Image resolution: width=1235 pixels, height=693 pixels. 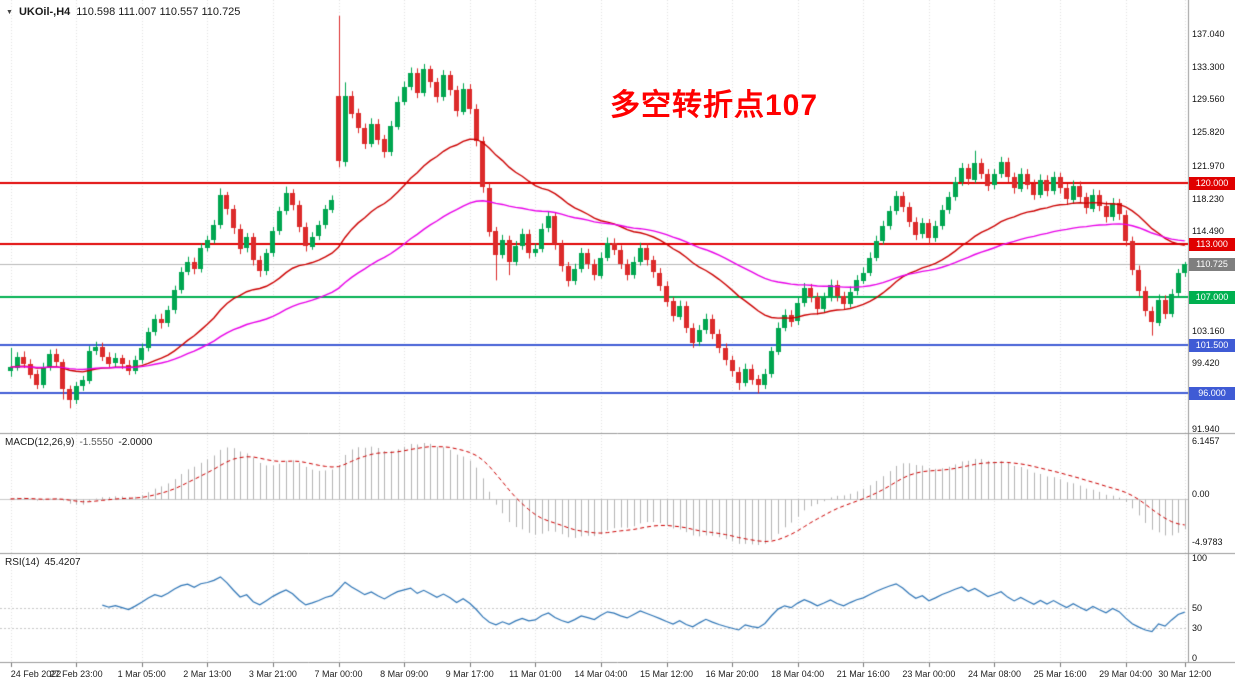 What do you see at coordinates (207, 674) in the screenshot?
I see `time-tick-label: 2 Mar 13:00` at bounding box center [207, 674].